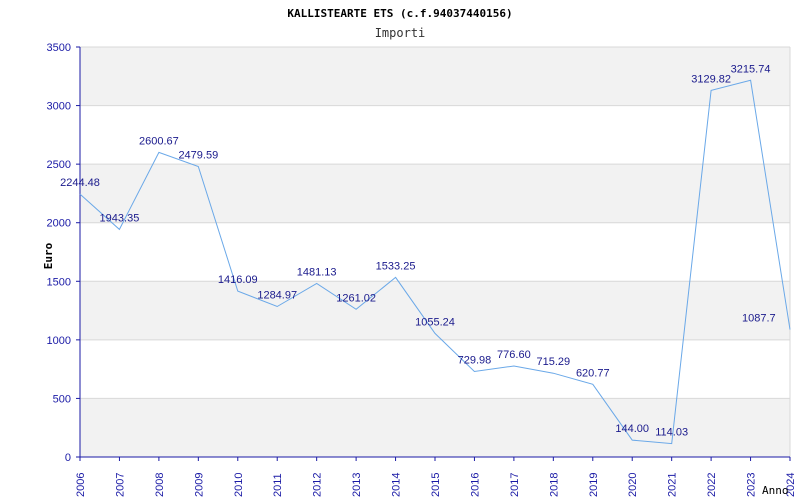 The height and width of the screenshot is (500, 800). What do you see at coordinates (554, 485) in the screenshot?
I see `x-tick-label: 2018` at bounding box center [554, 485].